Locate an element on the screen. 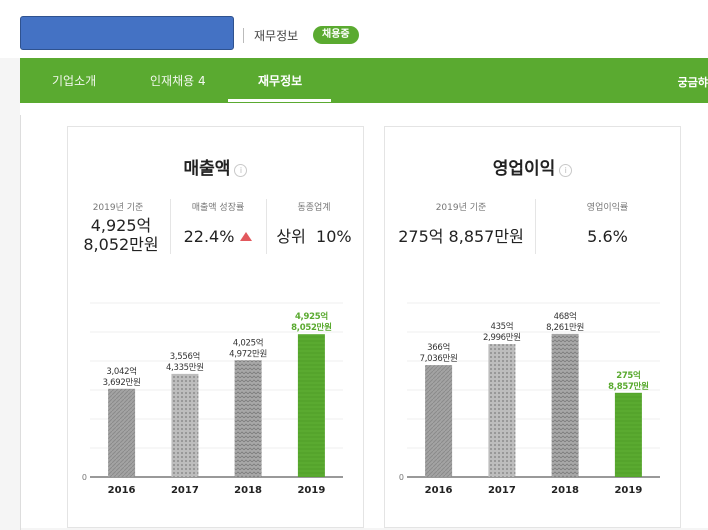 The width and height of the screenshot is (708, 530). profit-margin-label: 영업이익률 is located at coordinates (607, 208).